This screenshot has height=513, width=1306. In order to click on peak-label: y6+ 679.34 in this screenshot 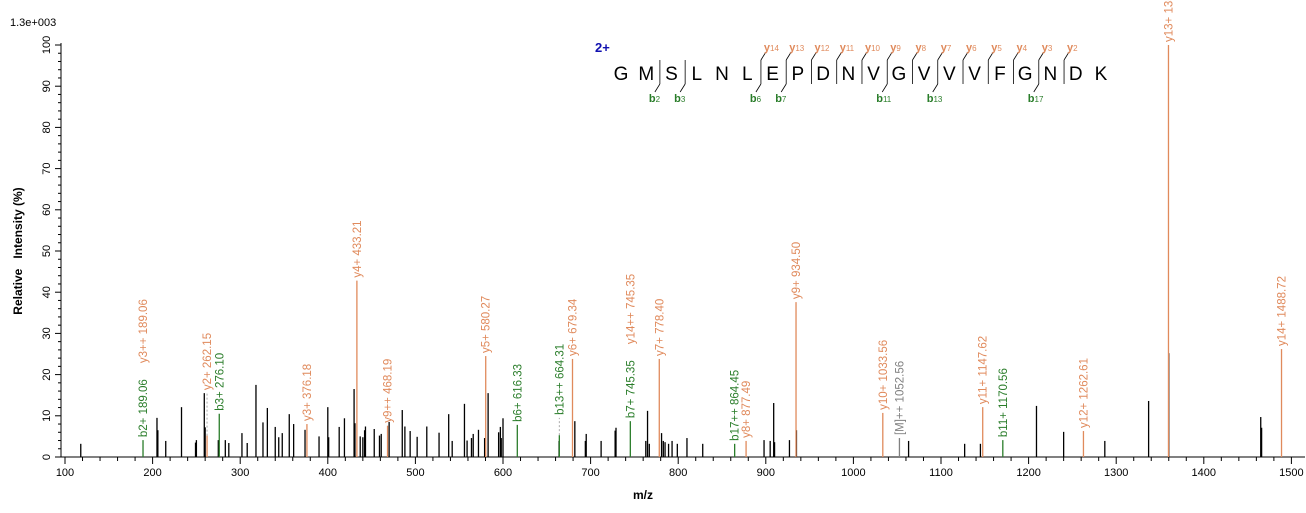, I will do `click(574, 327)`.